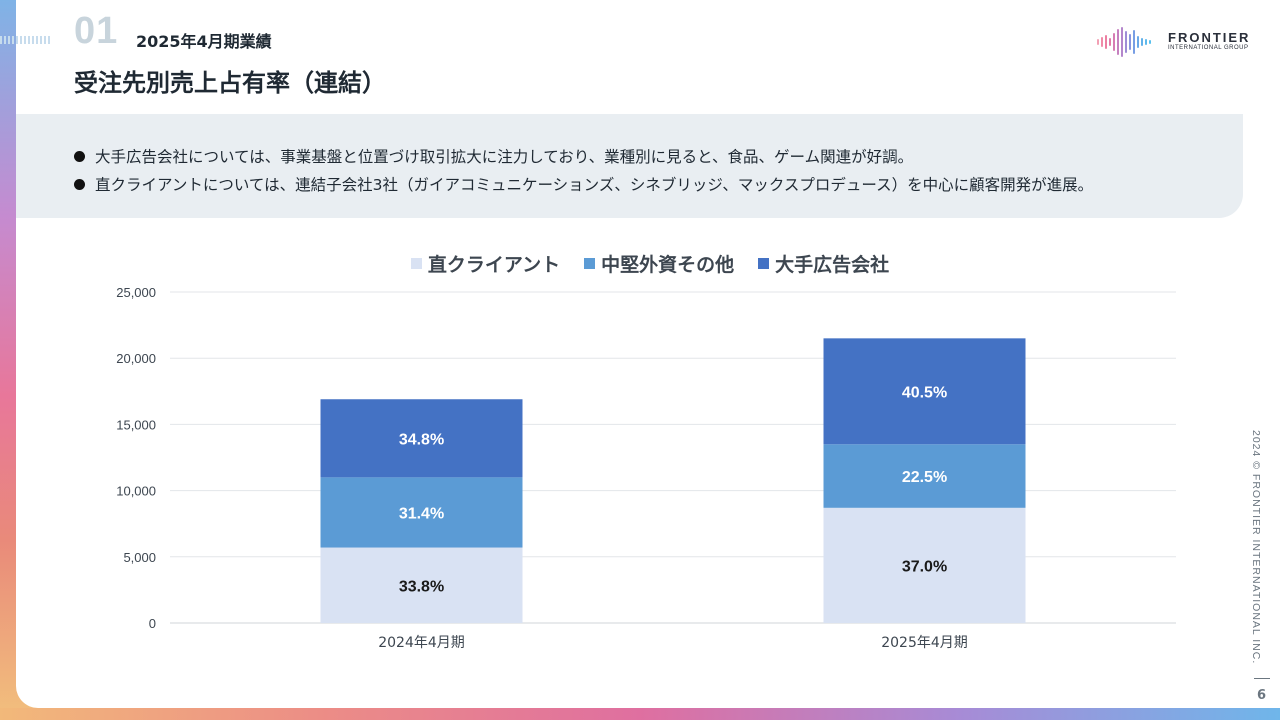 The height and width of the screenshot is (720, 1280). What do you see at coordinates (640, 714) in the screenshot?
I see `bottom-gradient-strip` at bounding box center [640, 714].